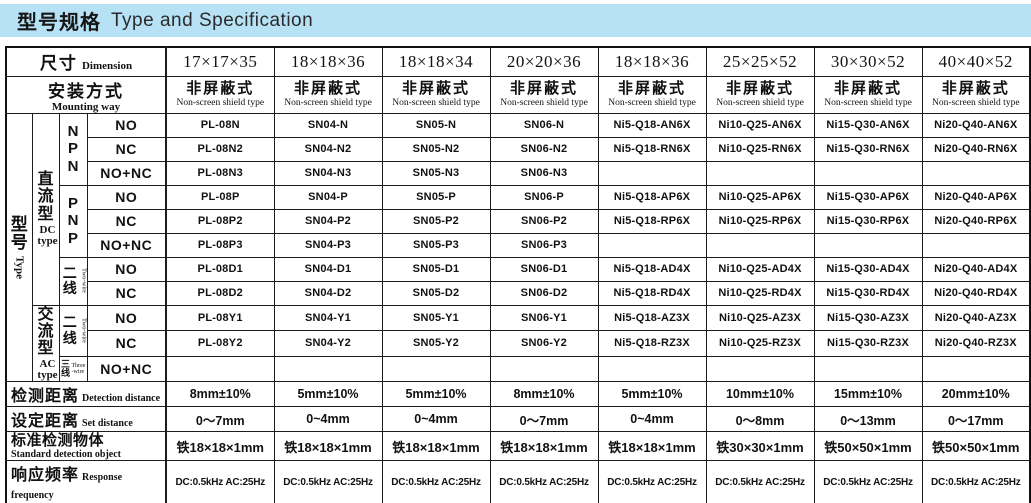 The height and width of the screenshot is (503, 1031). Describe the element at coordinates (544, 269) in the screenshot. I see `model-cell: SN06-D1` at that location.